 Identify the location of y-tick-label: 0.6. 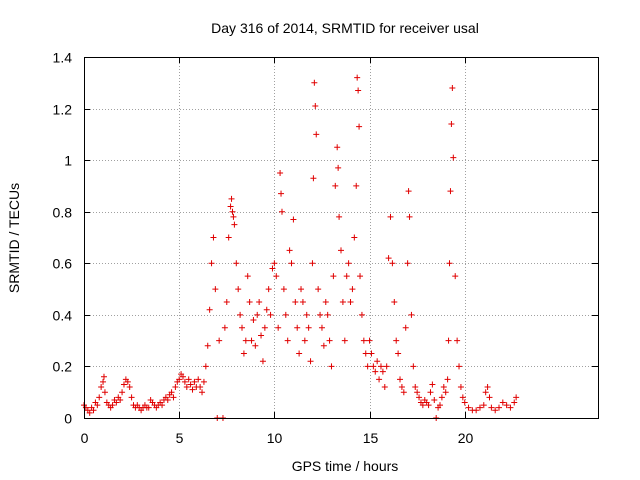
(63, 264).